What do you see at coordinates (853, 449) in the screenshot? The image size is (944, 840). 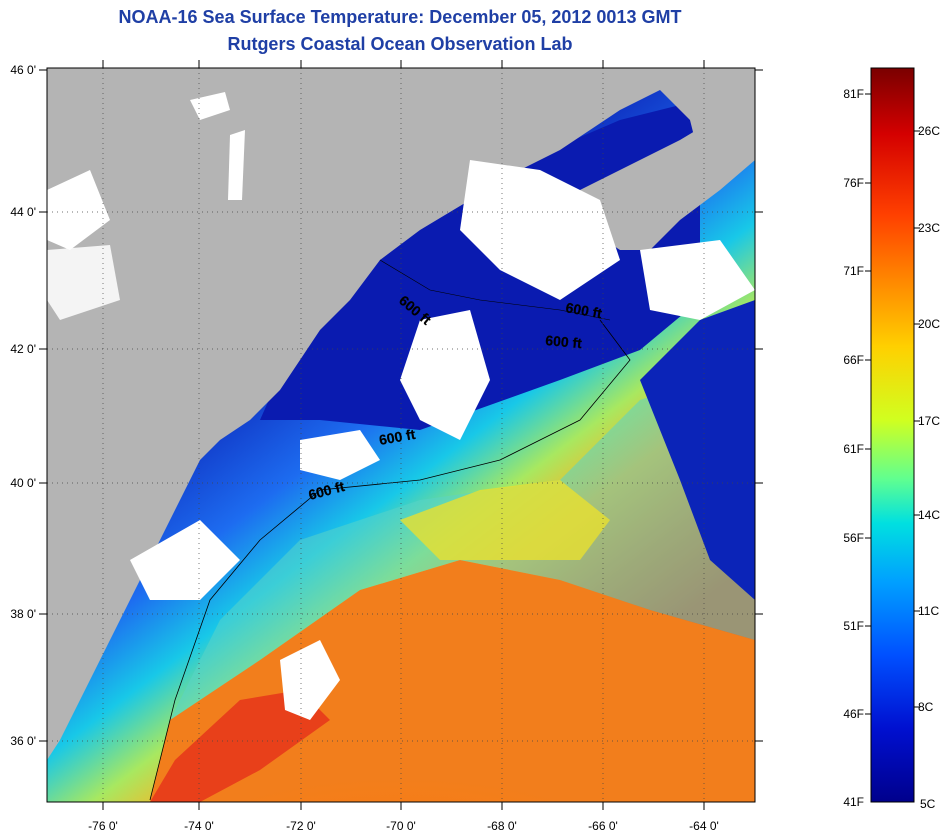 I see `colorbar-f-label: 61F` at bounding box center [853, 449].